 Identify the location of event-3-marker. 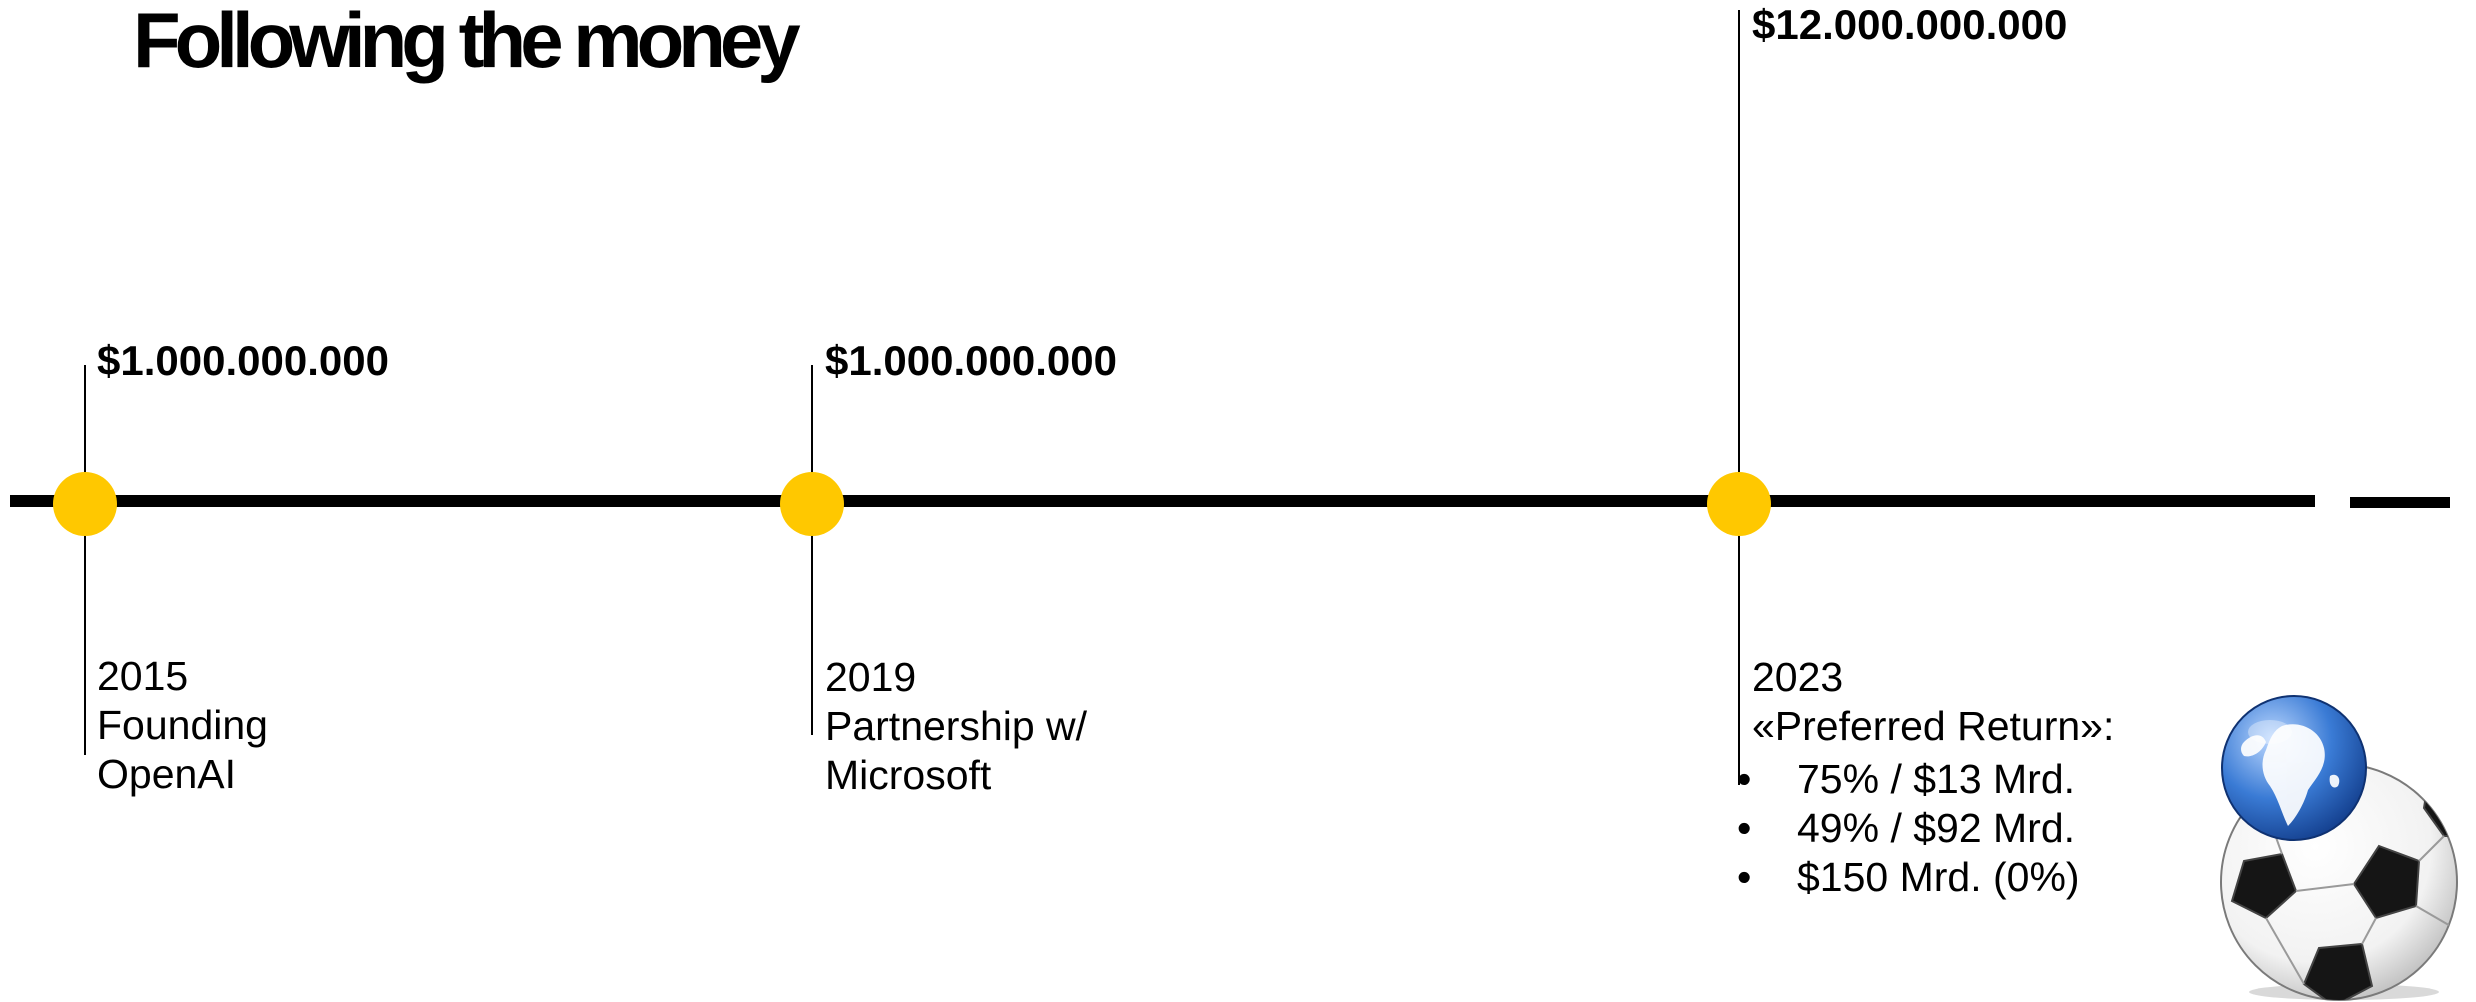
(1739, 504).